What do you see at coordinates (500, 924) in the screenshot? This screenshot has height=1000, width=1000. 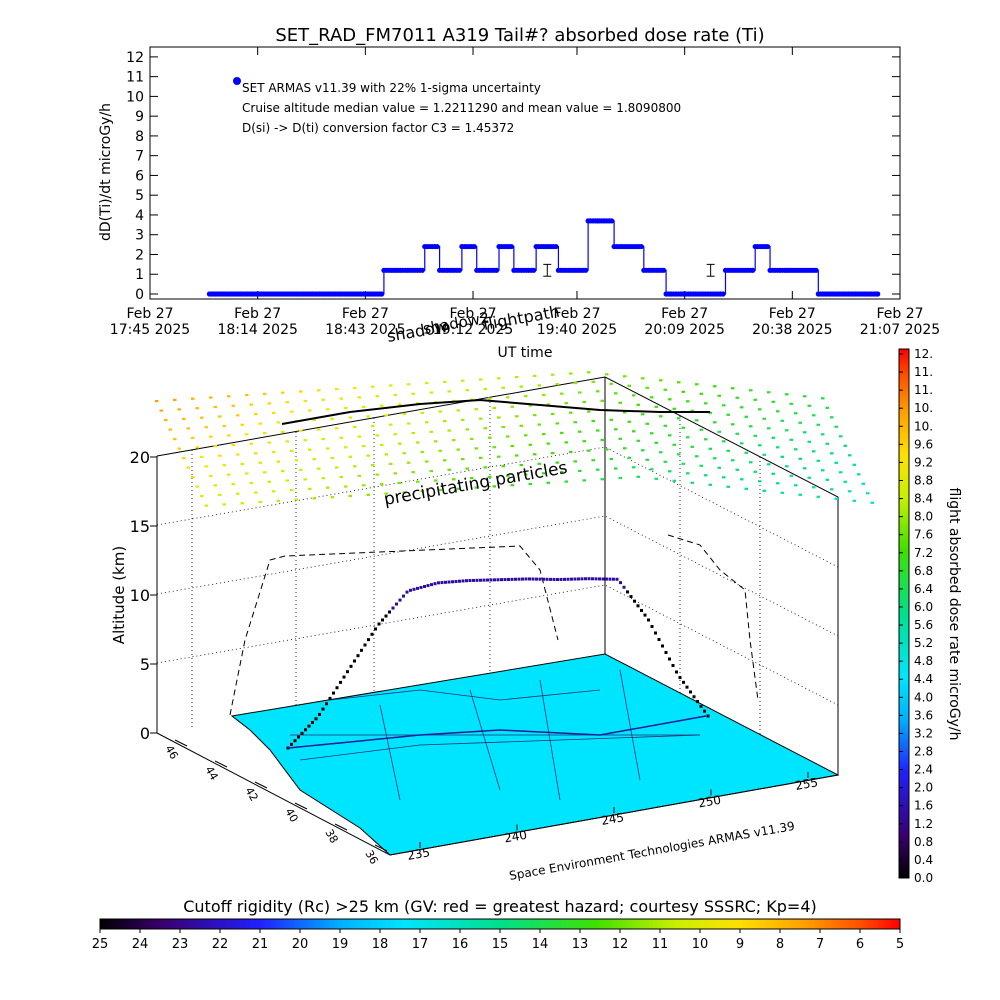 I see `bottom-colorbar-gradient` at bounding box center [500, 924].